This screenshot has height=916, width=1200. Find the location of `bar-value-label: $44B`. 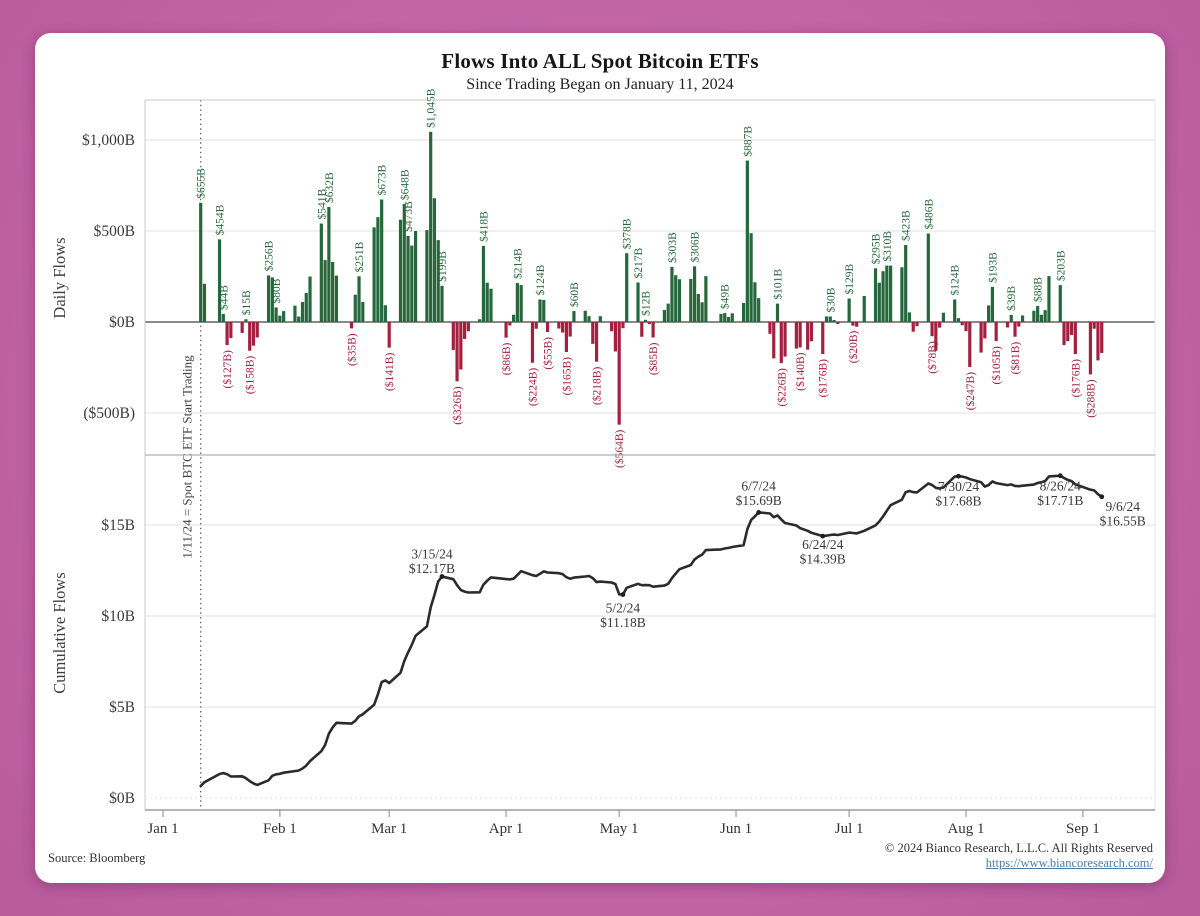

bar-value-label: $44B is located at coordinates (223, 297).